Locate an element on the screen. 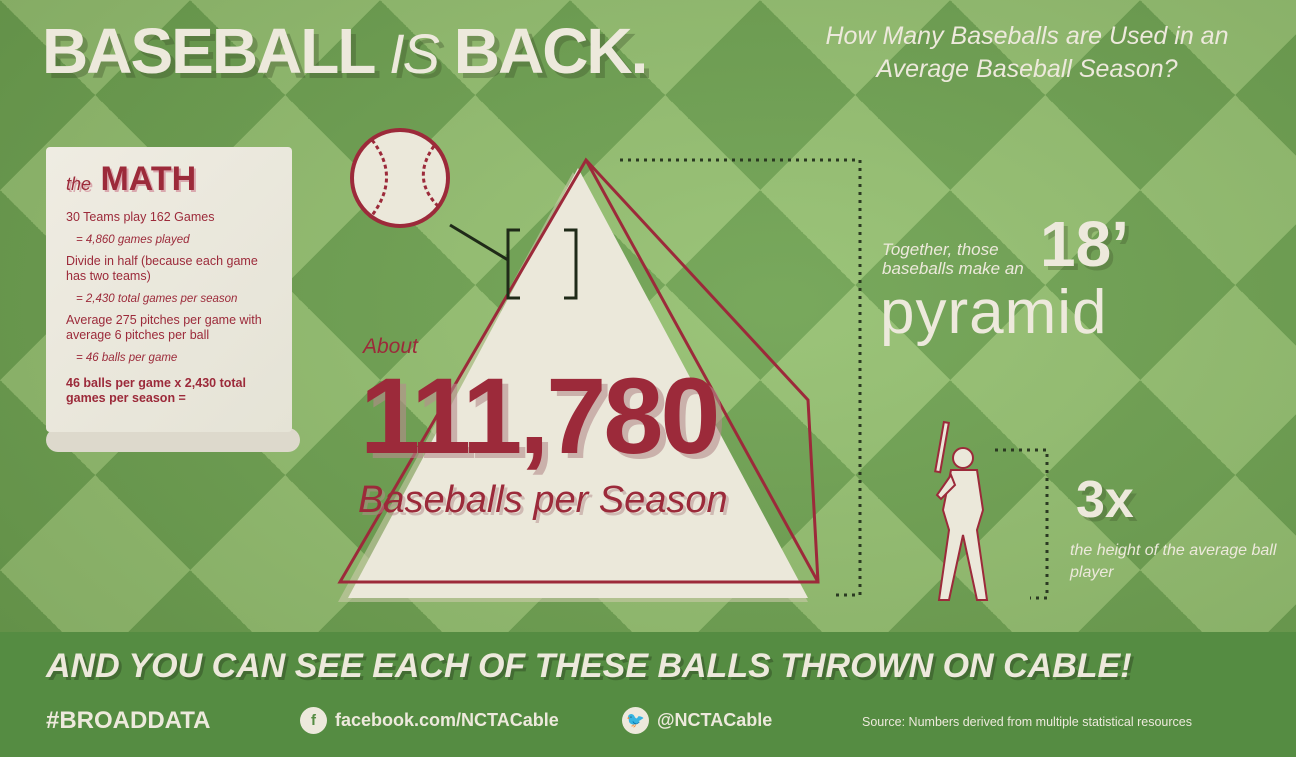 This screenshot has height=757, width=1296. batter-silhouette-icon is located at coordinates (991, 510).